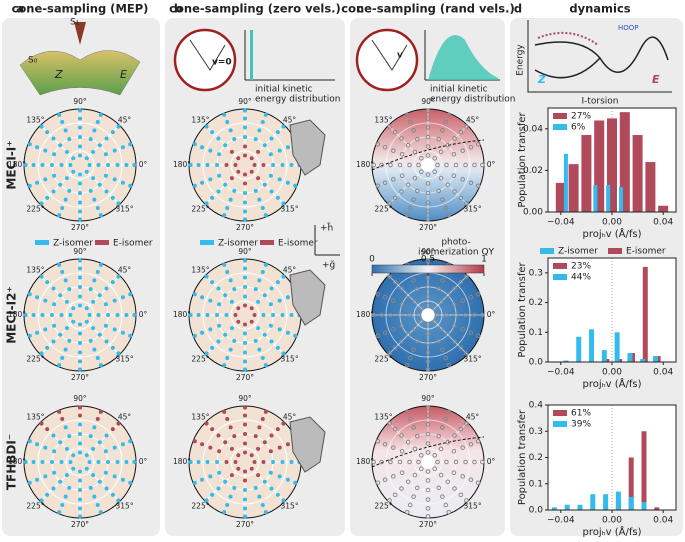 Image resolution: width=685 pixels, height=542 pixels. Describe the element at coordinates (298, 100) in the screenshot. I see `caption: energy distribution` at that location.